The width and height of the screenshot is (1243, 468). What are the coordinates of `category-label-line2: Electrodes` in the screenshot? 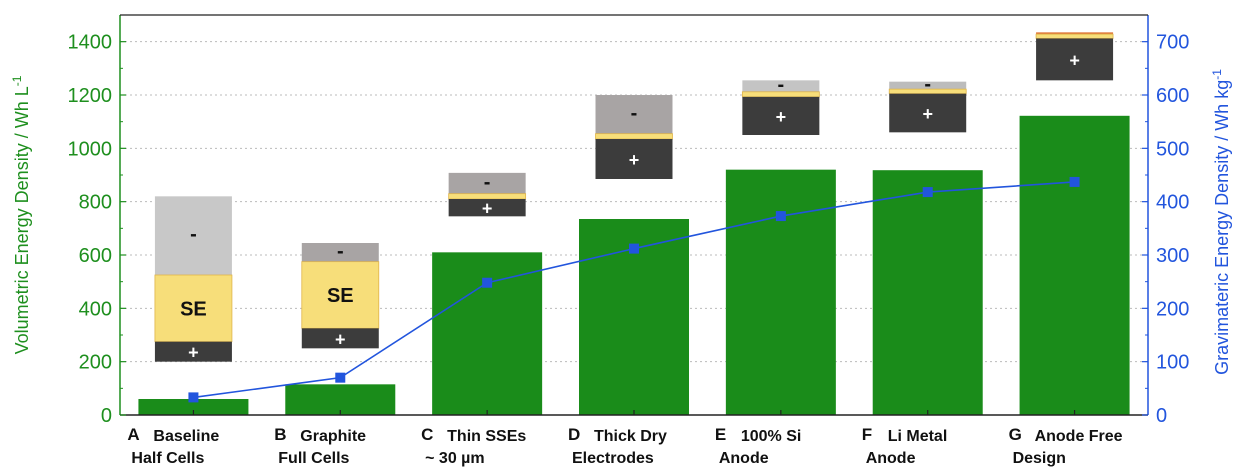 It's located at (613, 458).